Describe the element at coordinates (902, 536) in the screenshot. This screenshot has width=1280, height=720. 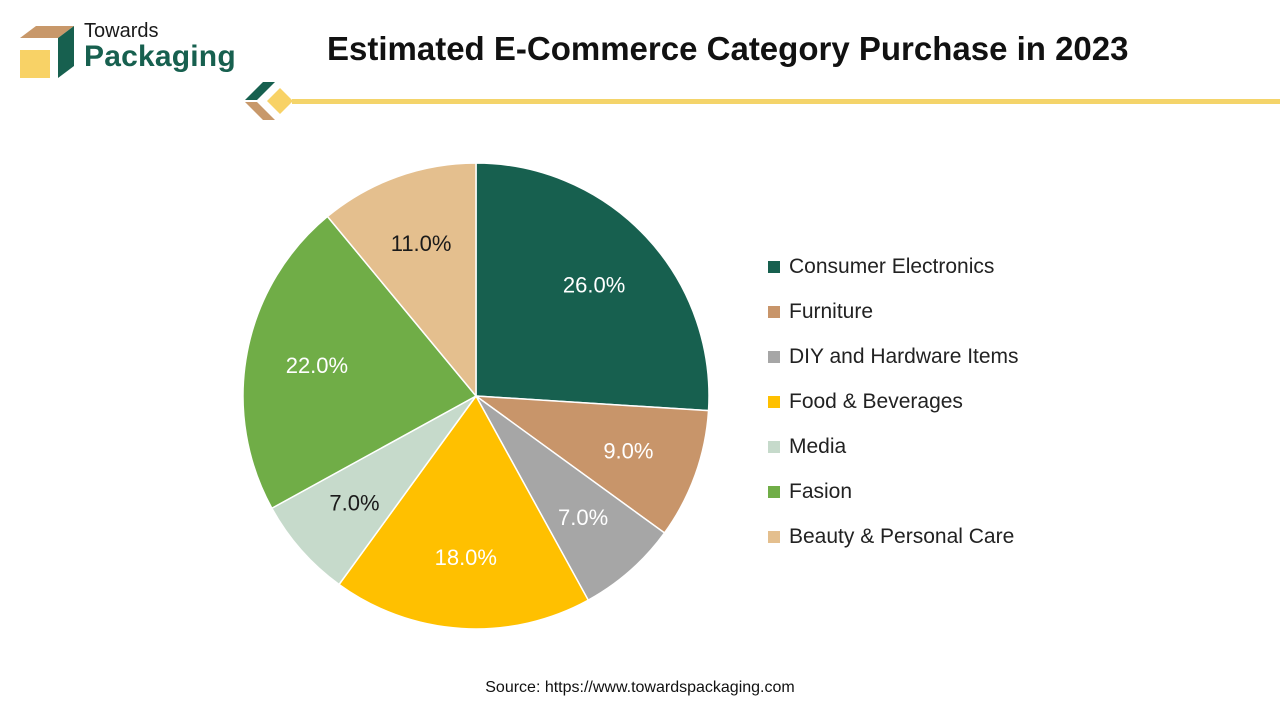
I see `legend-label-6: Beauty & Personal Care` at that location.